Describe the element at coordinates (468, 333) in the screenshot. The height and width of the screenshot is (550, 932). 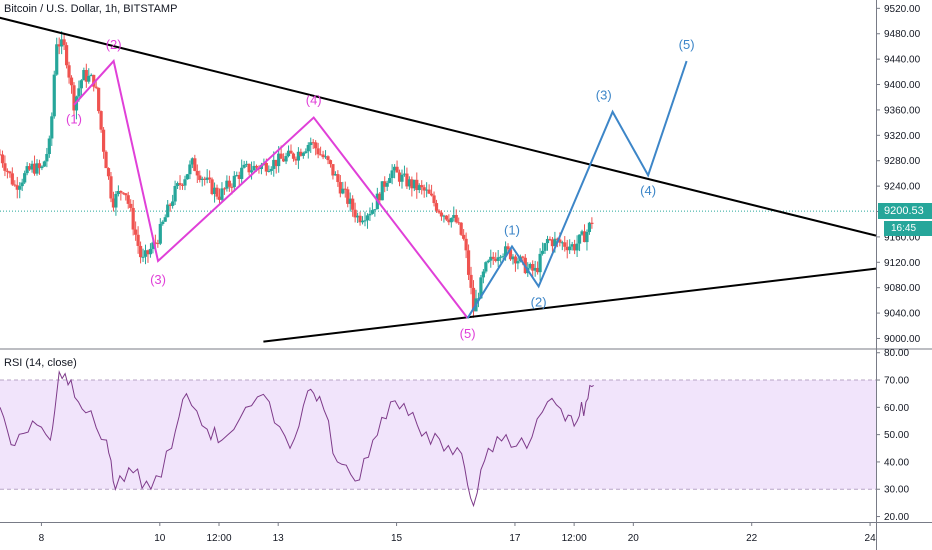
I see `magenta-wave-label: (5)` at that location.